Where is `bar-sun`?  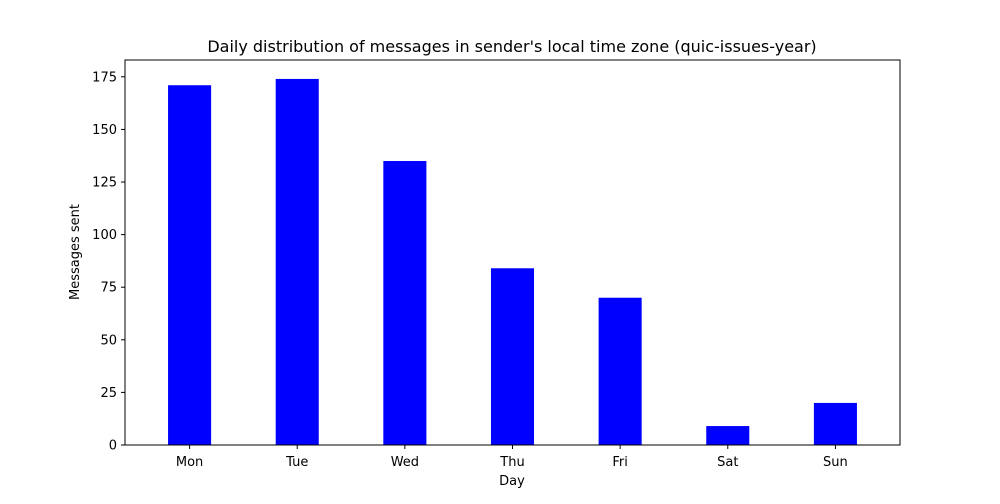 bar-sun is located at coordinates (835, 423).